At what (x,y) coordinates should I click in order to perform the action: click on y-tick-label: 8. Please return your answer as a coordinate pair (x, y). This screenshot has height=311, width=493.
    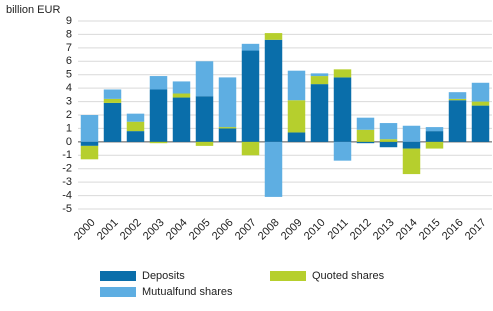
    Looking at the image, I should click on (69, 34).